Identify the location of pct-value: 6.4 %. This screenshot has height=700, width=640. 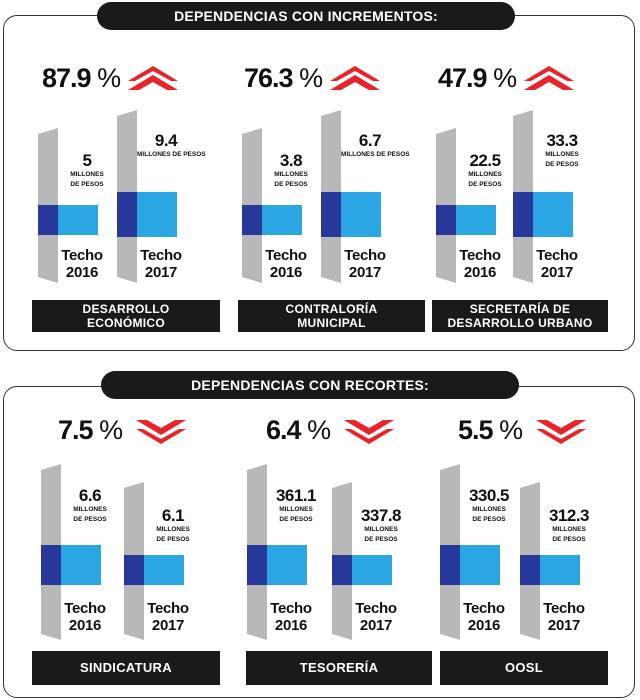
(298, 430).